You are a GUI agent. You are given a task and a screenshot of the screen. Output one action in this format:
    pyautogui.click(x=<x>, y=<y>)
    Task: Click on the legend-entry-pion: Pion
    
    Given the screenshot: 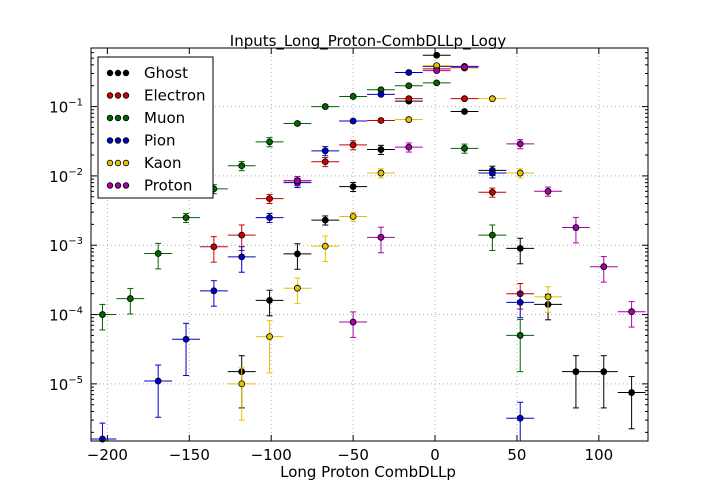 What is the action you would take?
    pyautogui.click(x=141, y=141)
    